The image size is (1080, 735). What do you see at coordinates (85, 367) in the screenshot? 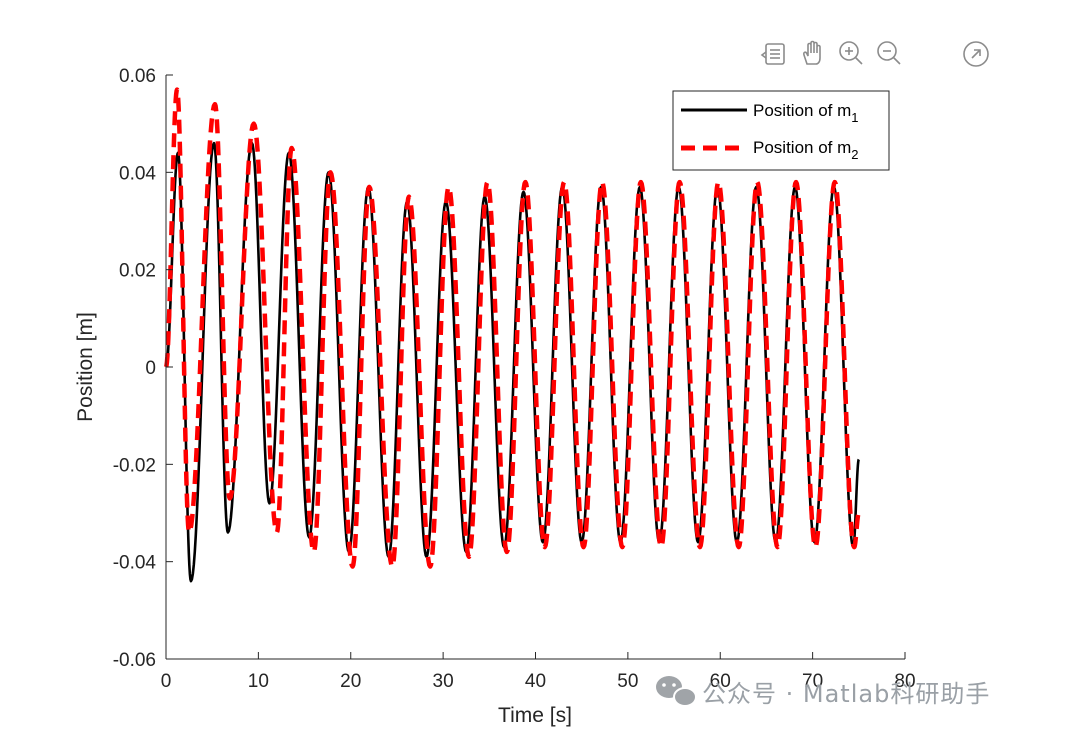
I see `y-axis-title: Position [m]` at bounding box center [85, 367].